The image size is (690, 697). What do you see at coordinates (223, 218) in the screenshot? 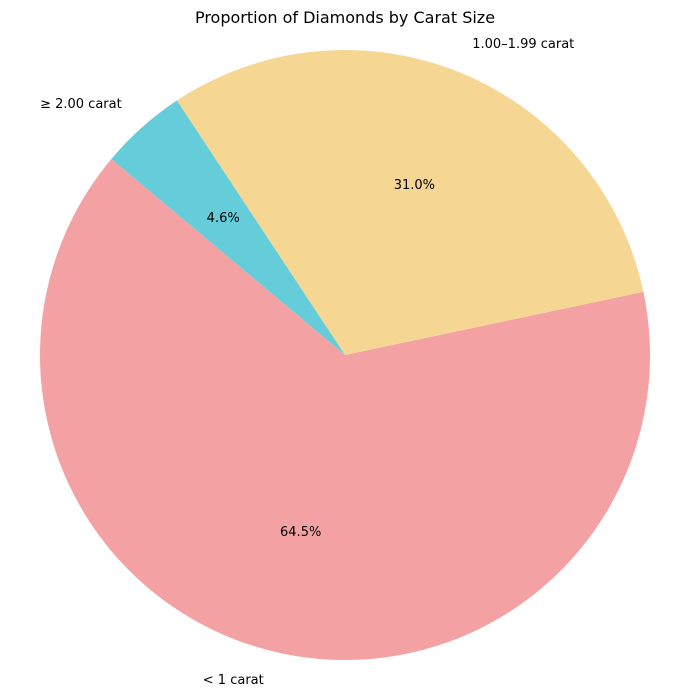
I see `pie-percent-label: 4.6%` at bounding box center [223, 218].